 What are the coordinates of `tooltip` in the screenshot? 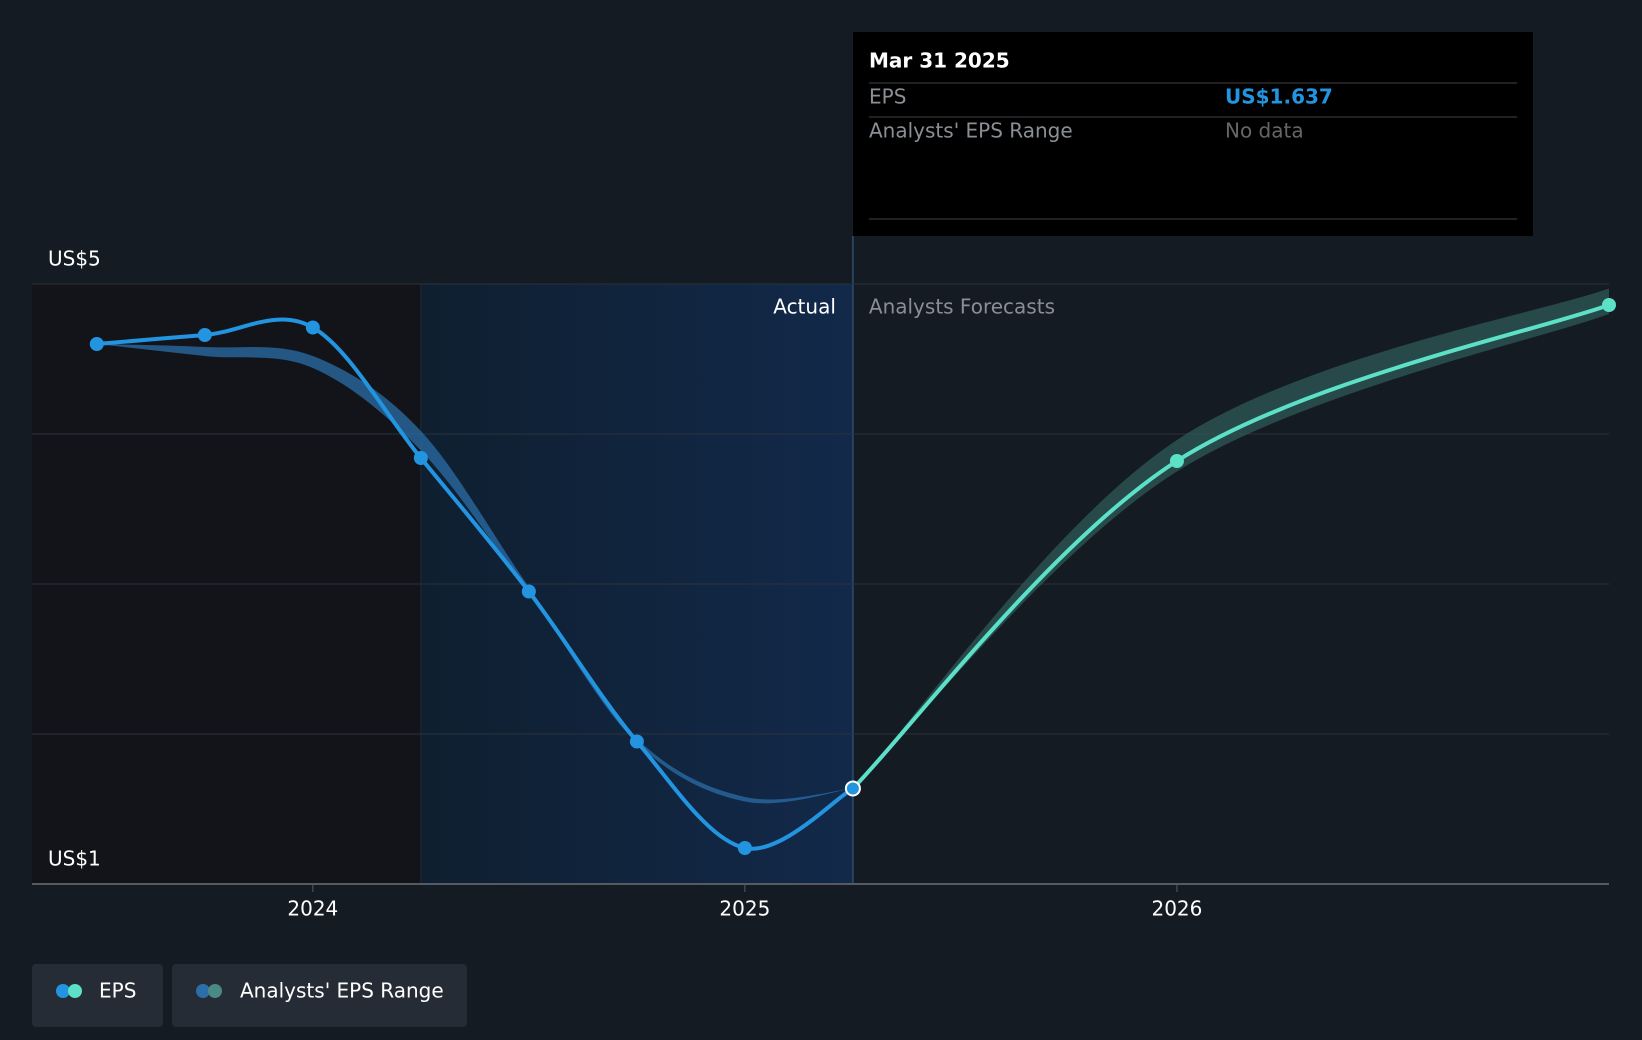 It's located at (1193, 134).